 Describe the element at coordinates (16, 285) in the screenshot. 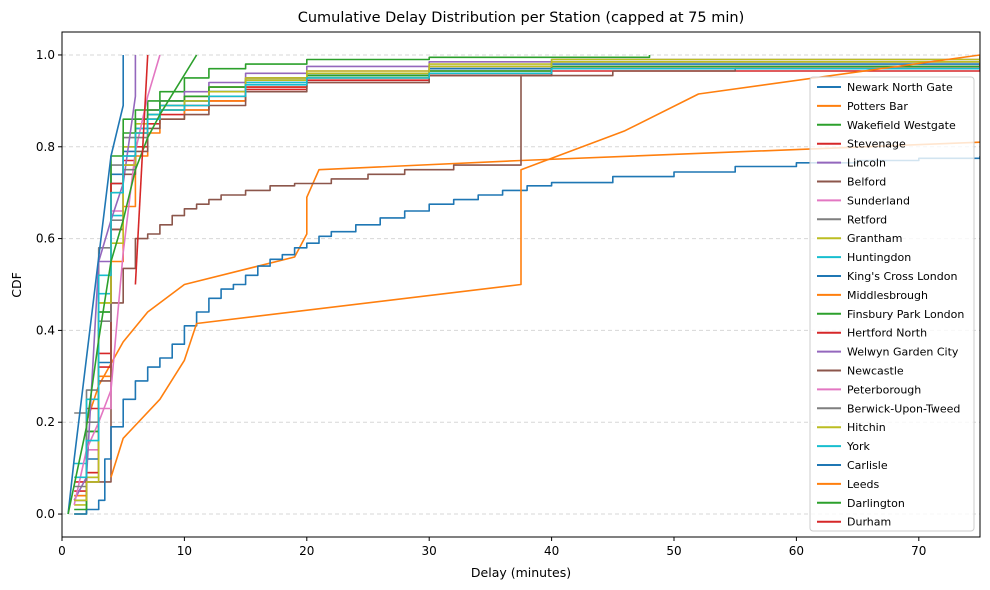

I see `y-axis-label: CDF` at that location.